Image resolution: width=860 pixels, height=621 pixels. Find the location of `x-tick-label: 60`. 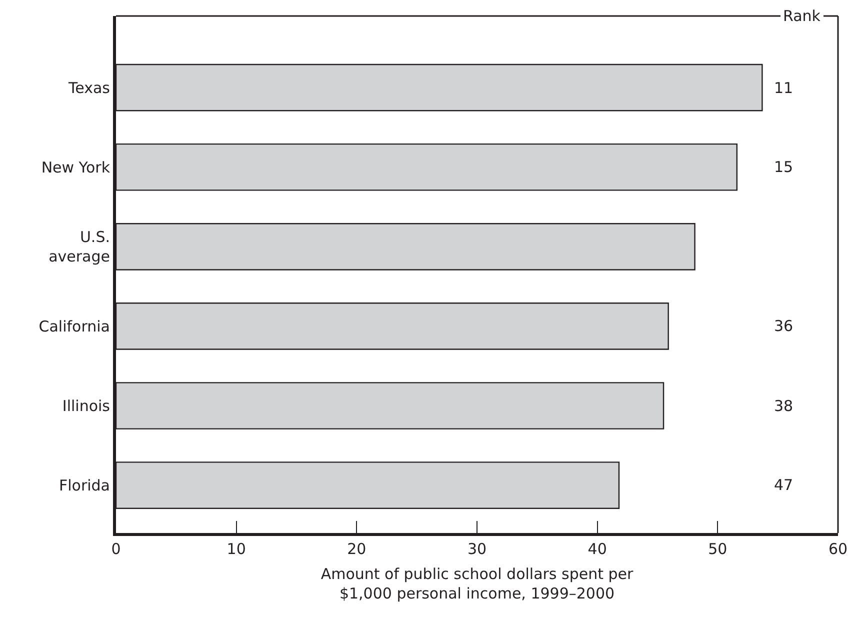

x-tick-label: 60 is located at coordinates (838, 549).